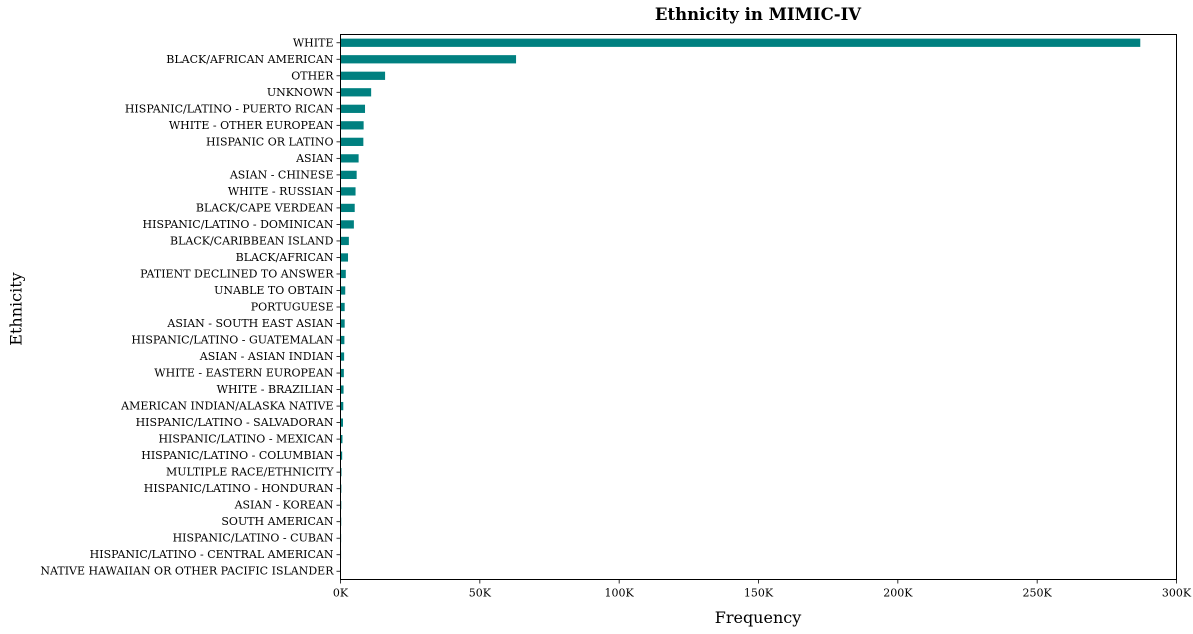 The width and height of the screenshot is (1193, 634). I want to click on x-tick-label: 250K, so click(1038, 593).